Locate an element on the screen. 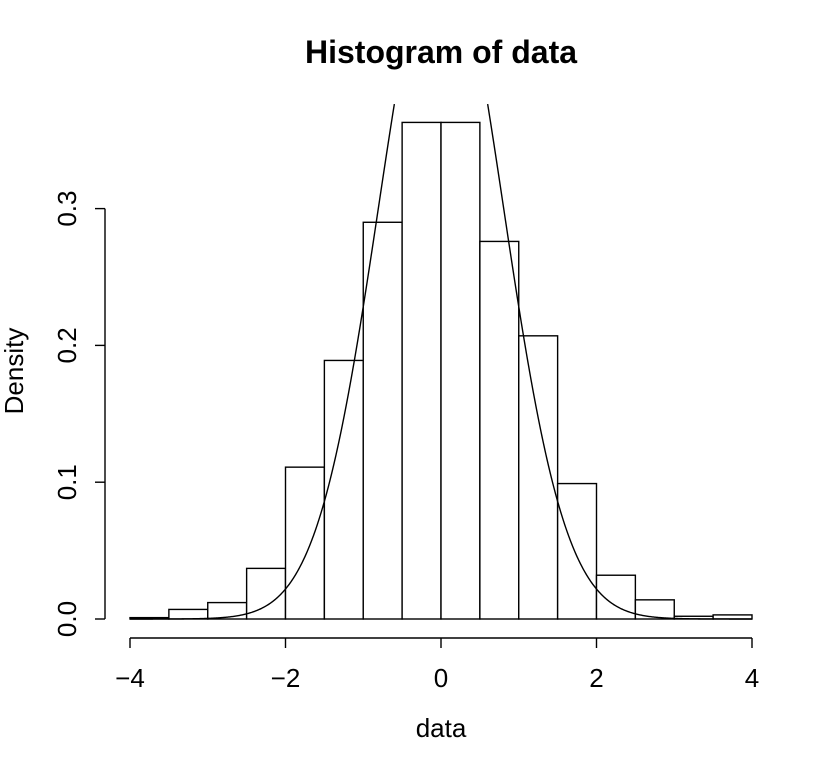  x-tick-label: −2 is located at coordinates (286, 678).